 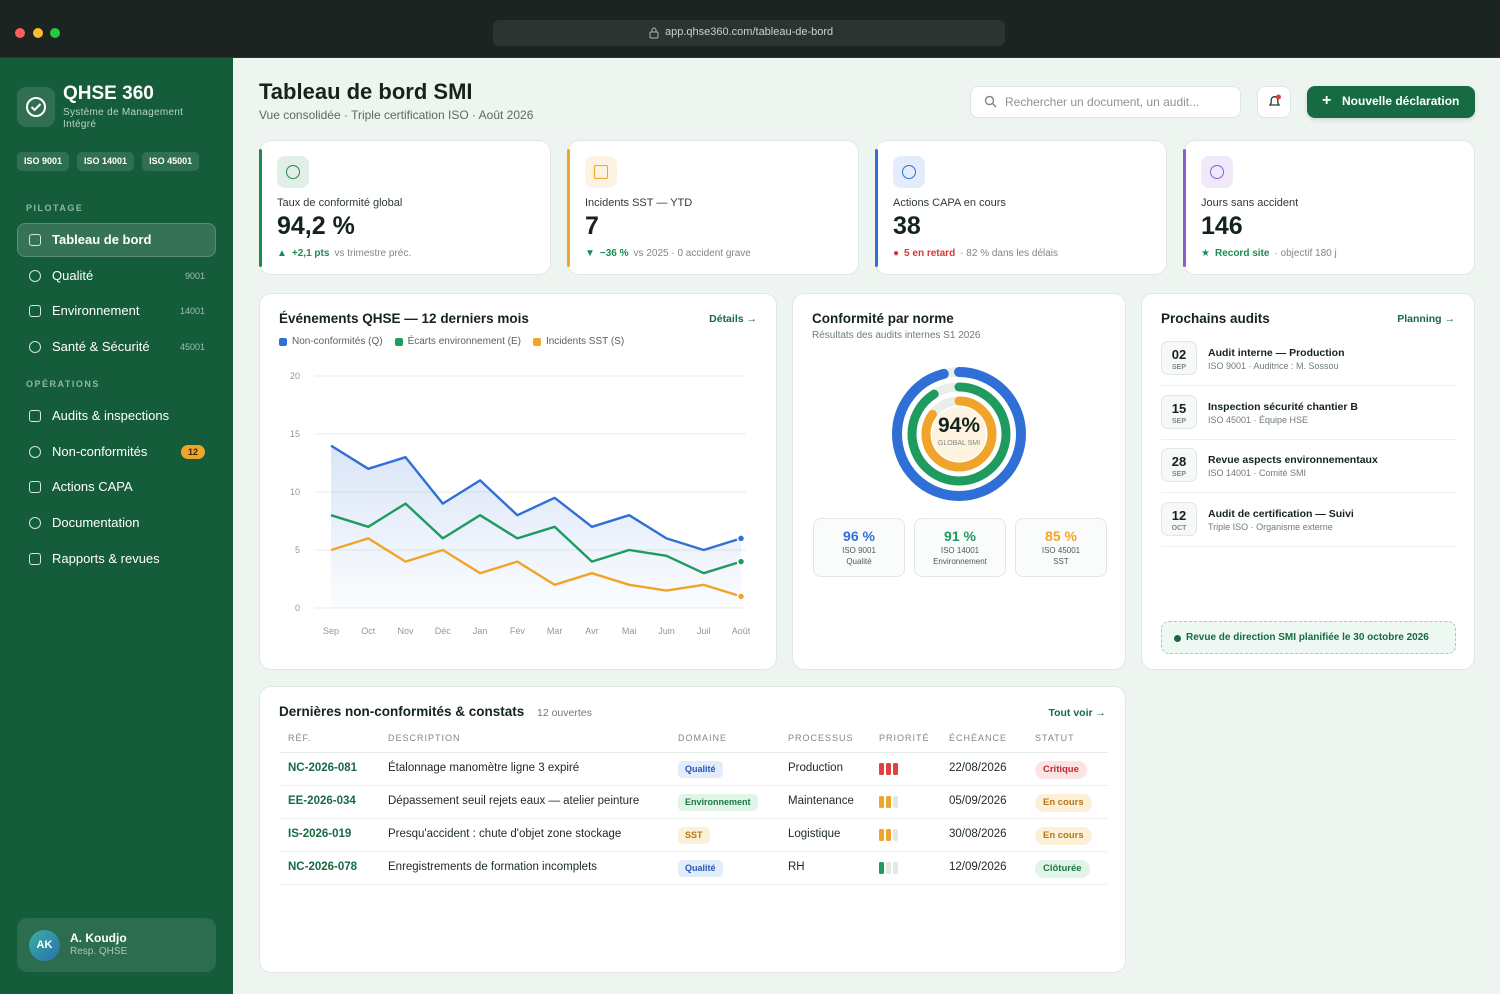 What do you see at coordinates (98, 938) in the screenshot?
I see `user-name: A. Koudjo` at bounding box center [98, 938].